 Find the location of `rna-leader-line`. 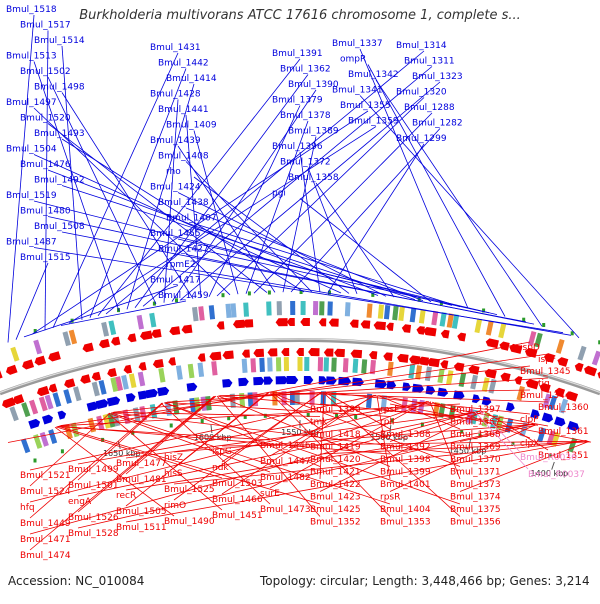

rna-leader-line is located at coordinates (500, 431).